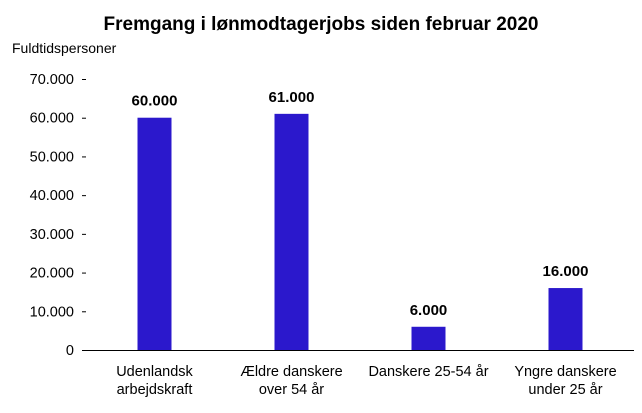 The height and width of the screenshot is (413, 642). What do you see at coordinates (52, 274) in the screenshot?
I see `y-tick-label: 20.000` at bounding box center [52, 274].